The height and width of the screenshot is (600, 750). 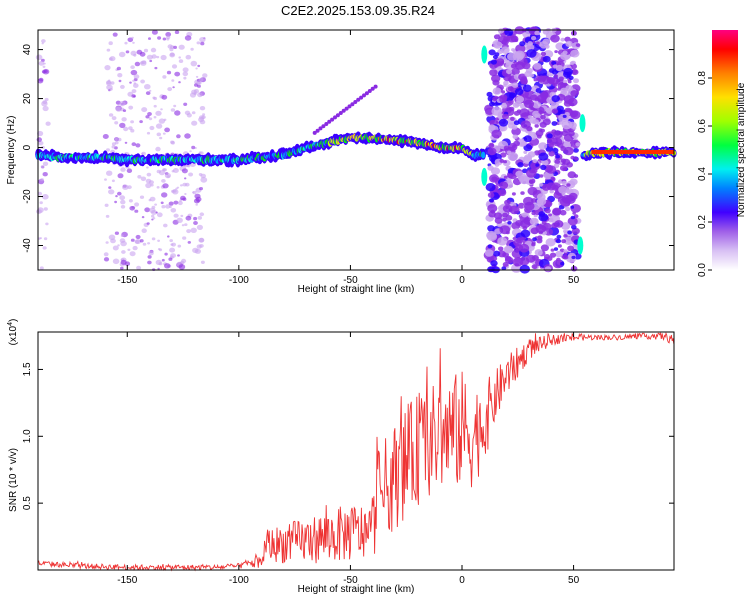 I want to click on y-tick-label: 20, so click(x=27, y=99).